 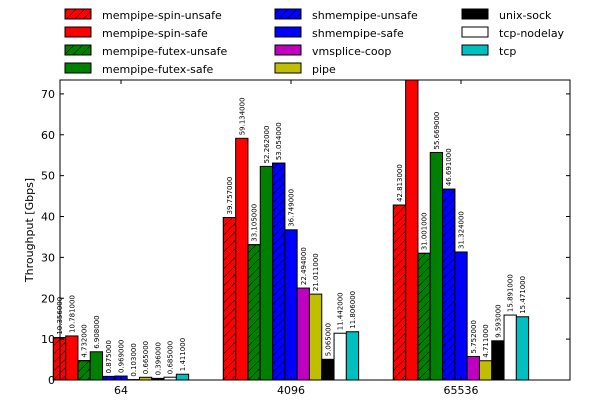 What do you see at coordinates (475, 50) in the screenshot?
I see `legend-swatch-tcp` at bounding box center [475, 50].